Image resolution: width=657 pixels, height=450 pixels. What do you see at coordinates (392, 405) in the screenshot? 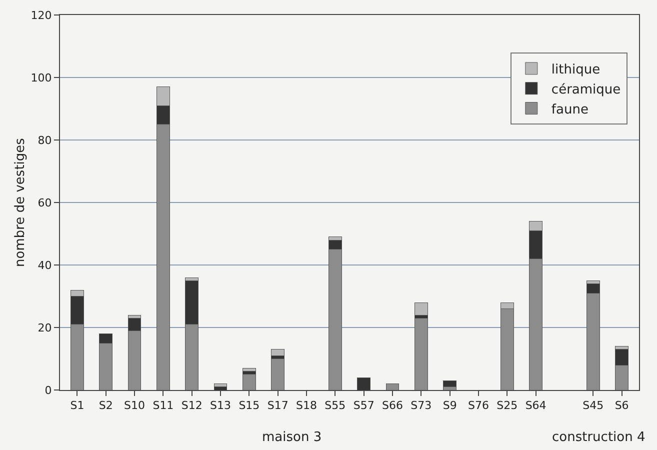
I see `x-tick-label: S66` at bounding box center [392, 405].